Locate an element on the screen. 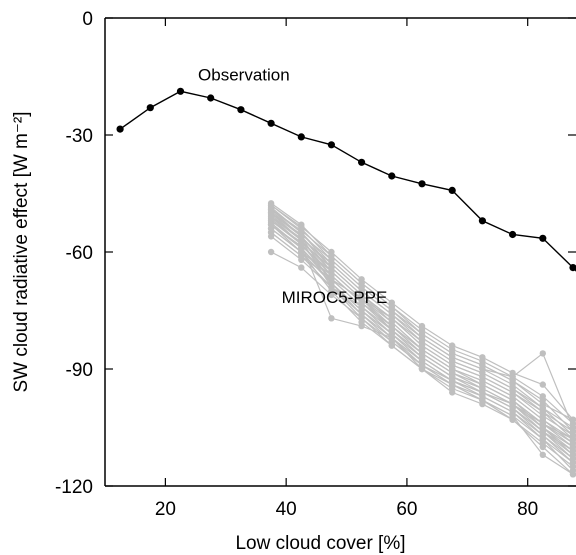  x-tick-label-0: 20 is located at coordinates (165, 509).